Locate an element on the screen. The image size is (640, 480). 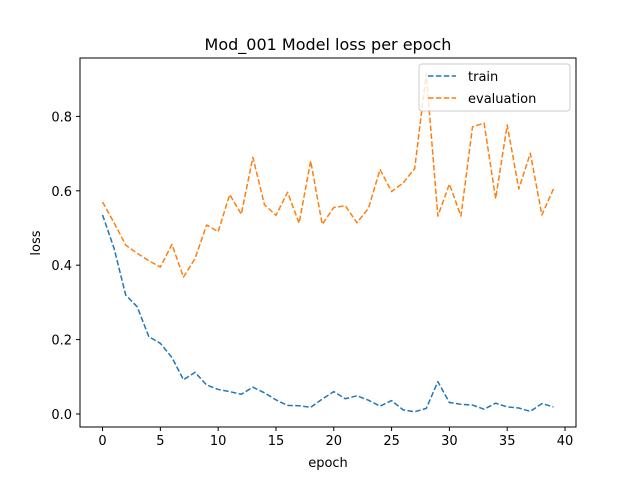
x-tick-label: 25 is located at coordinates (391, 441).